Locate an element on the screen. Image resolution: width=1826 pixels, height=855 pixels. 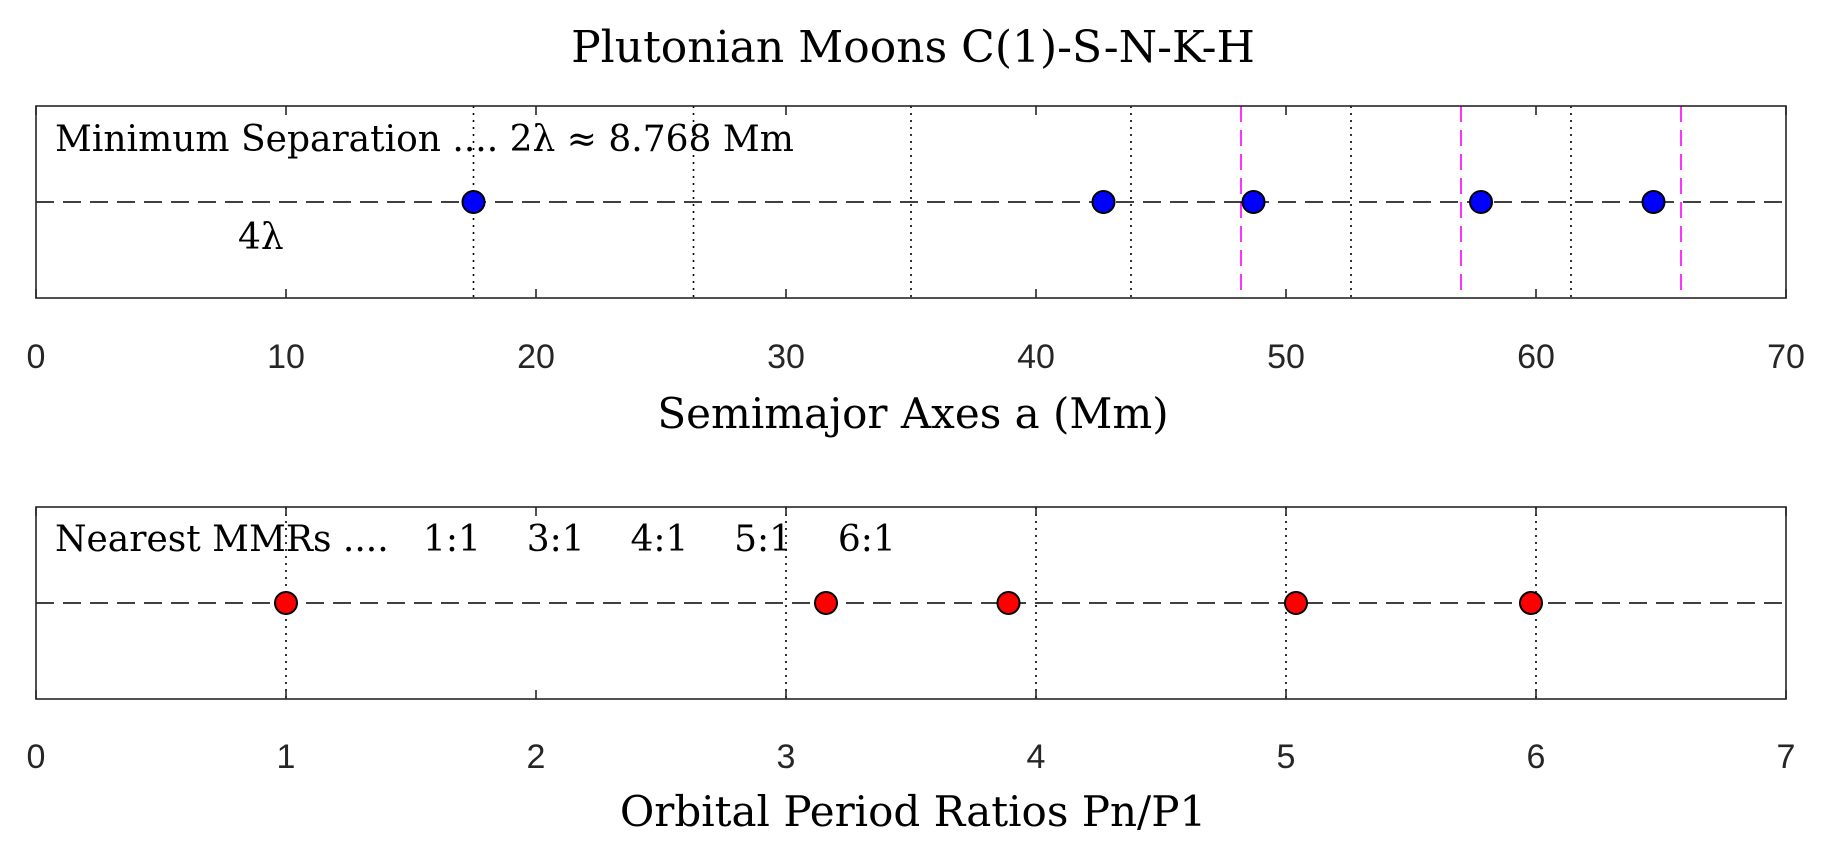
x-tick-label: 6 is located at coordinates (1536, 757).